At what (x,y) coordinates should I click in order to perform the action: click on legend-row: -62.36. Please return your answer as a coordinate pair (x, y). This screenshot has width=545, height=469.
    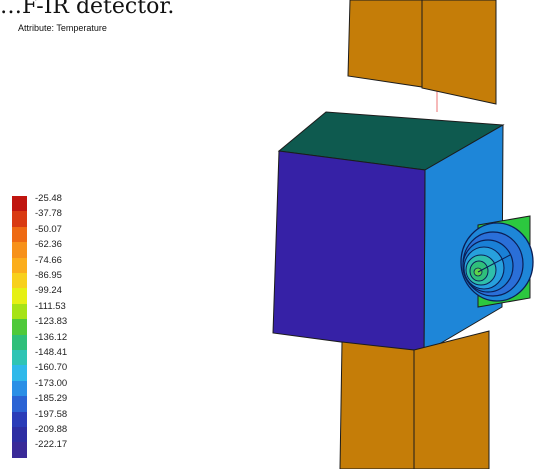
    Looking at the image, I should click on (57, 249).